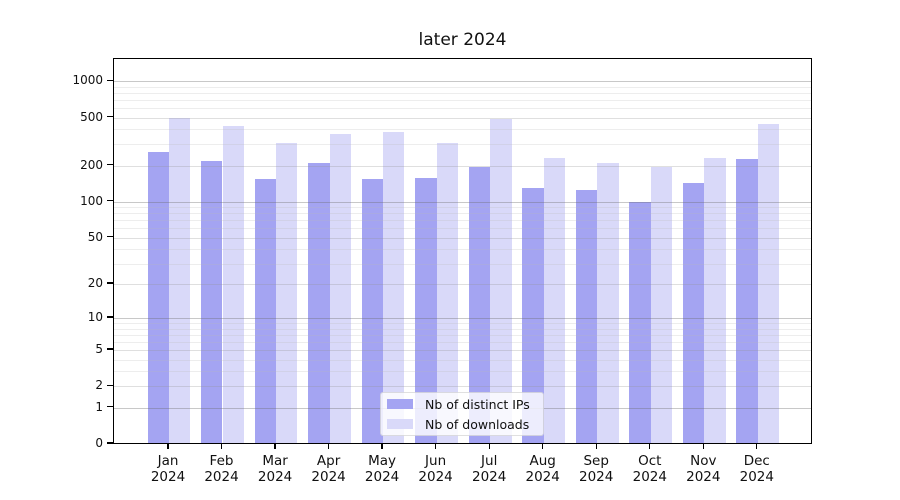  I want to click on x-tick-label-line: Jul, so click(489, 461).